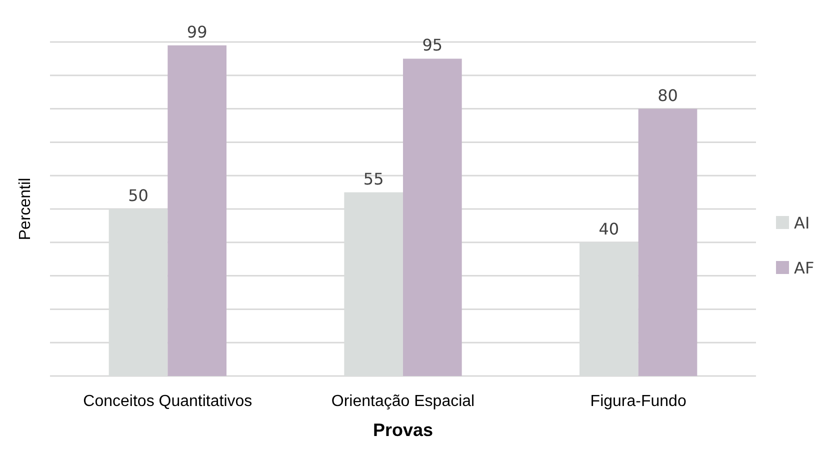 This screenshot has height=452, width=832. I want to click on data-label: 80, so click(668, 95).